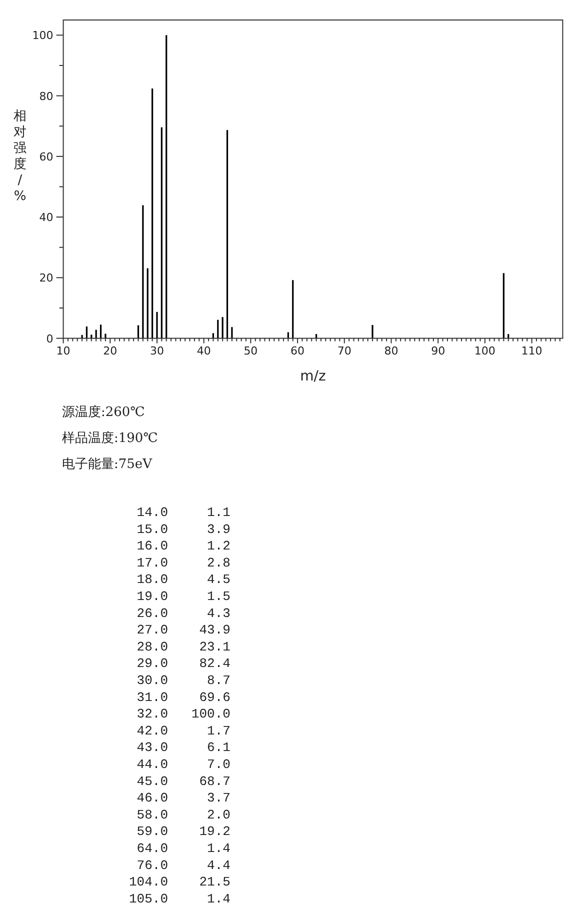  Describe the element at coordinates (179, 730) in the screenshot. I see `text: 42.0 1.7` at that location.